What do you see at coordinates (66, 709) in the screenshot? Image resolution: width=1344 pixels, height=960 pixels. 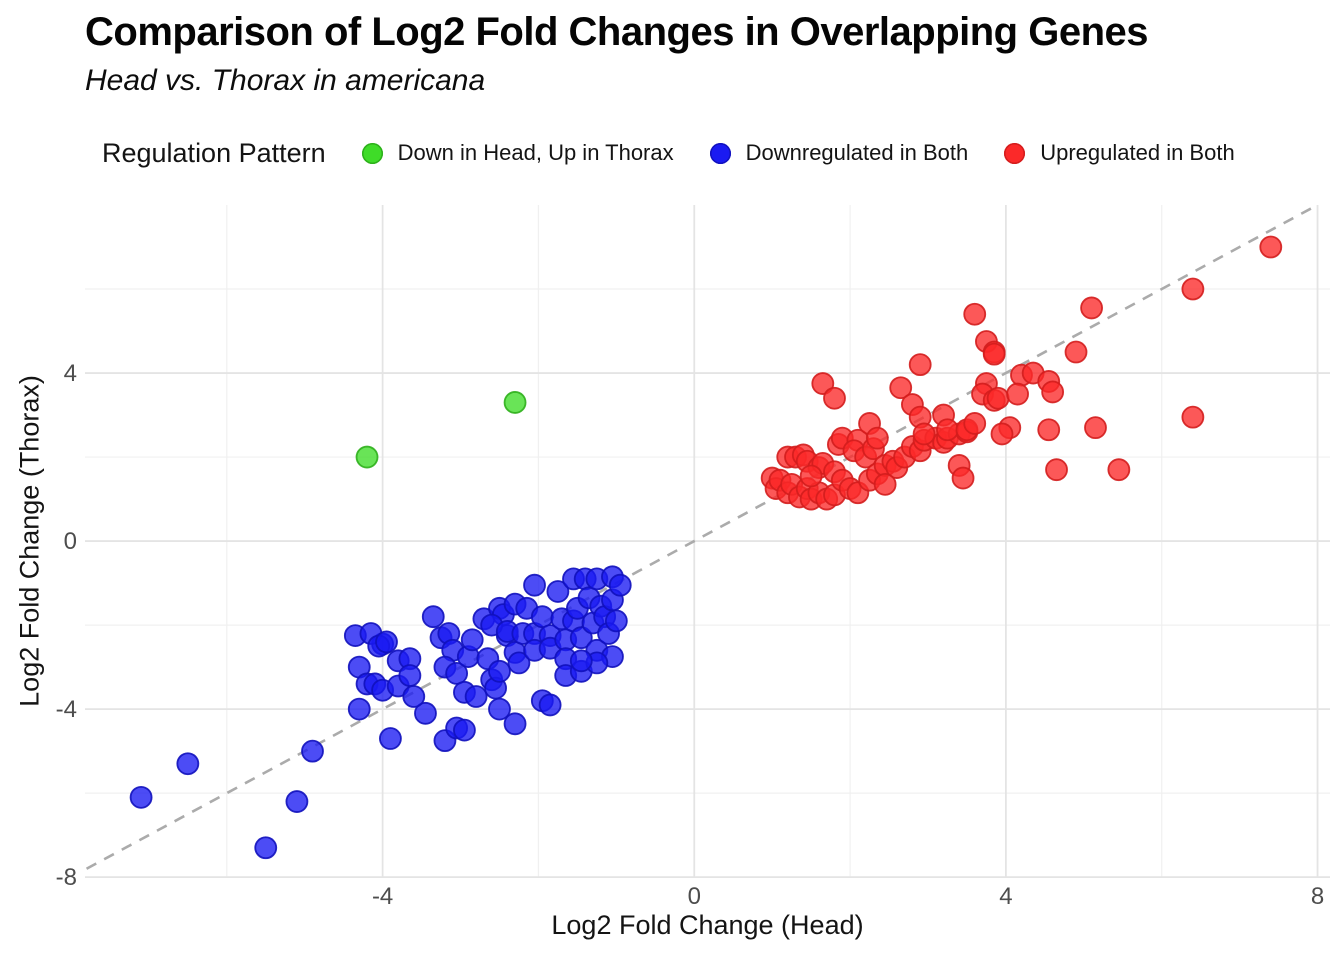 I see `y-tick-label: -4` at bounding box center [66, 709].